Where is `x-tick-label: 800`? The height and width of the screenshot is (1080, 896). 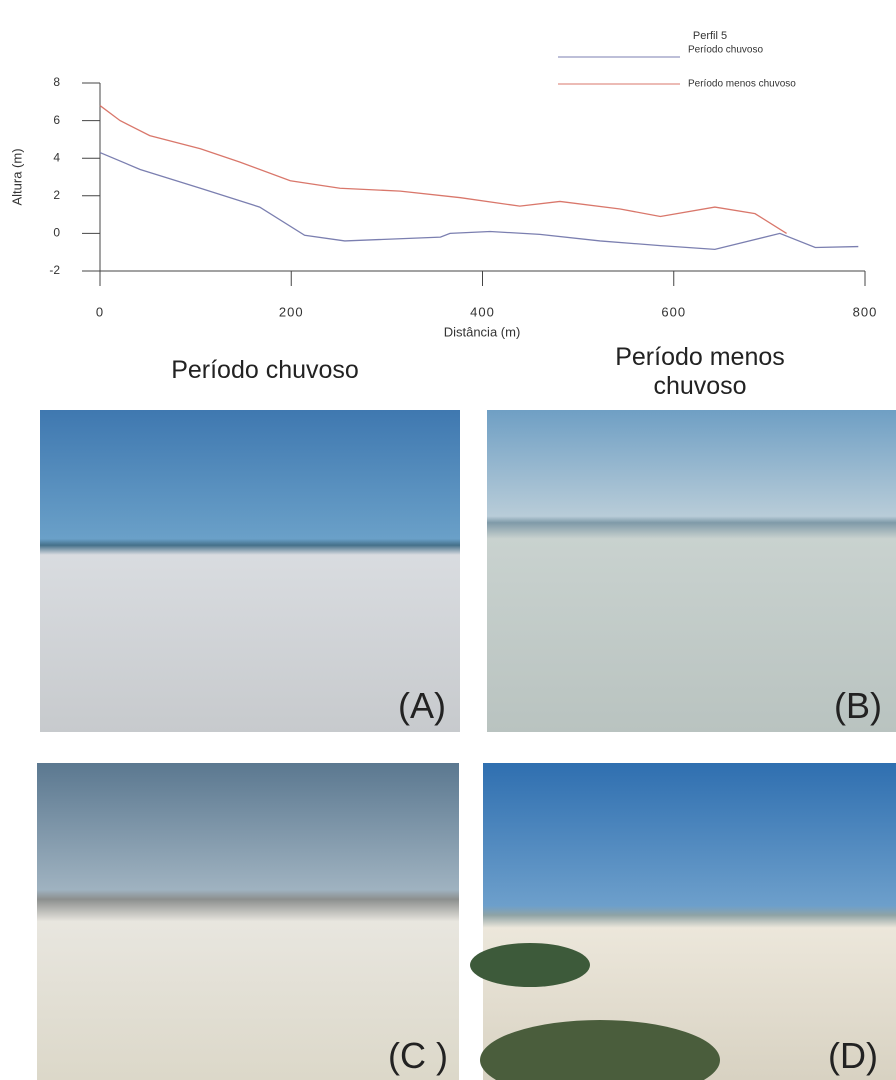 x-tick-label: 800 is located at coordinates (865, 311).